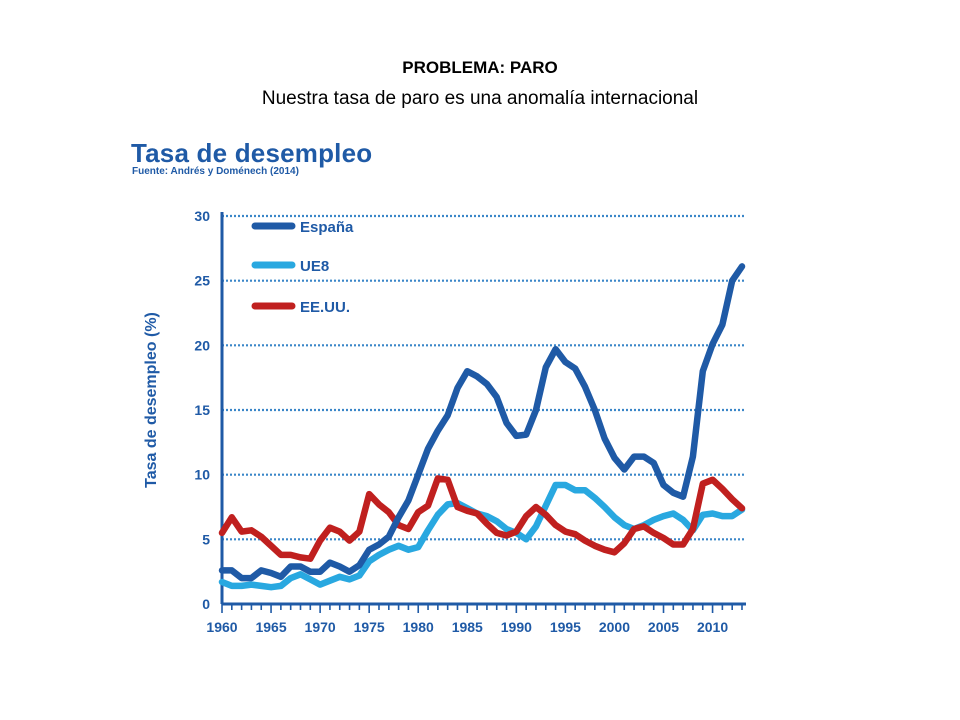 The height and width of the screenshot is (720, 960). I want to click on y-tick-label: 0, so click(206, 604).